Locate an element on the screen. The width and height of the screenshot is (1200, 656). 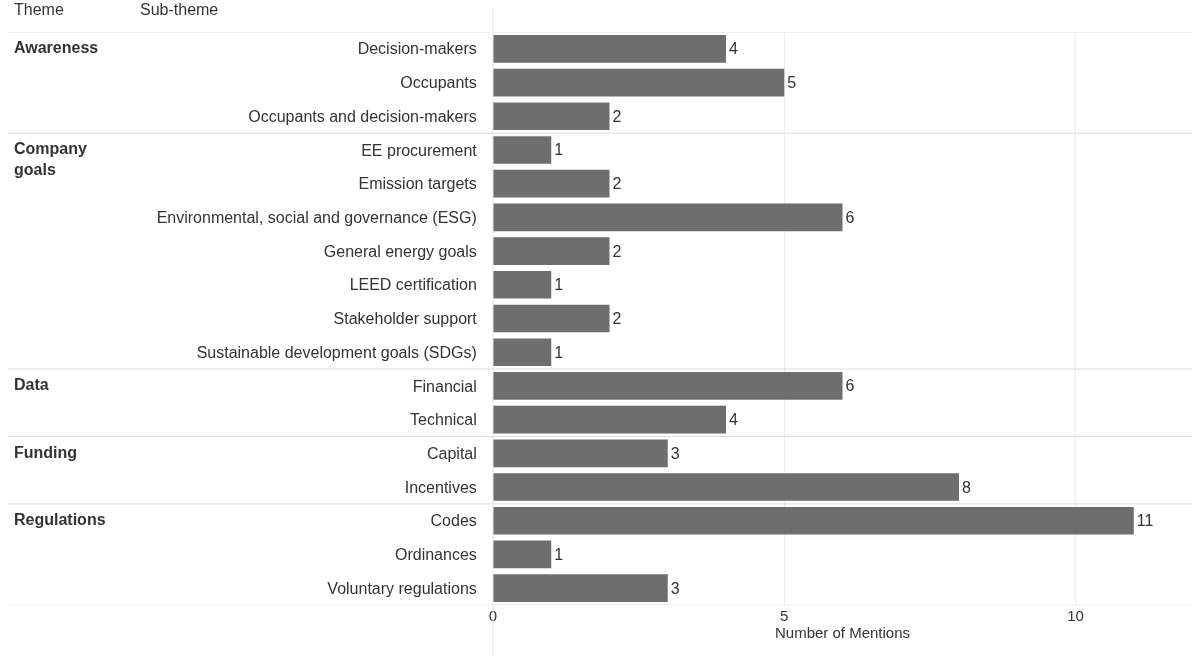
y-tick-label: Codes is located at coordinates (453, 521).